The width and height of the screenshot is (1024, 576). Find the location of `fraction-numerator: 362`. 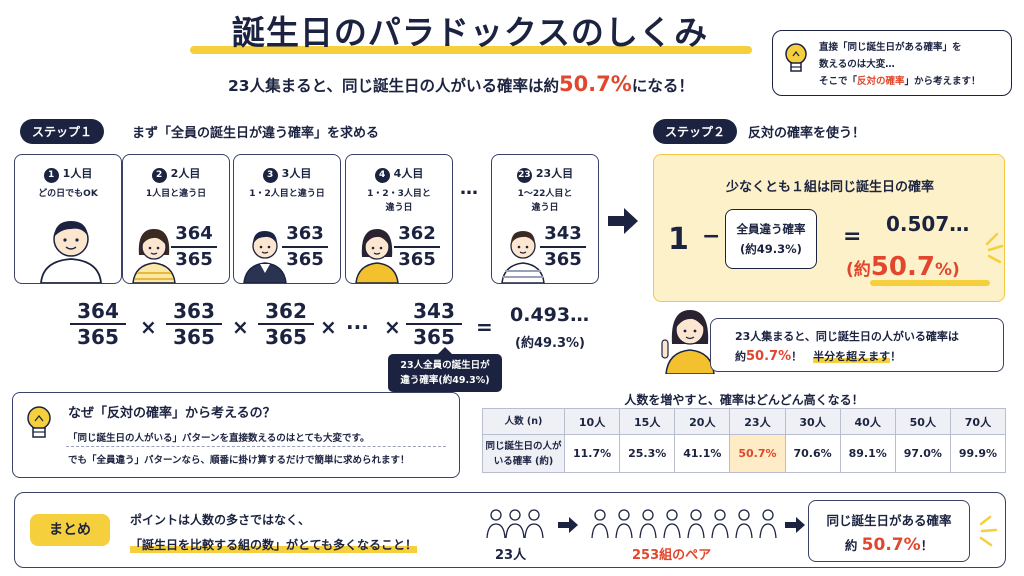

fraction-numerator: 362 is located at coordinates (417, 233).